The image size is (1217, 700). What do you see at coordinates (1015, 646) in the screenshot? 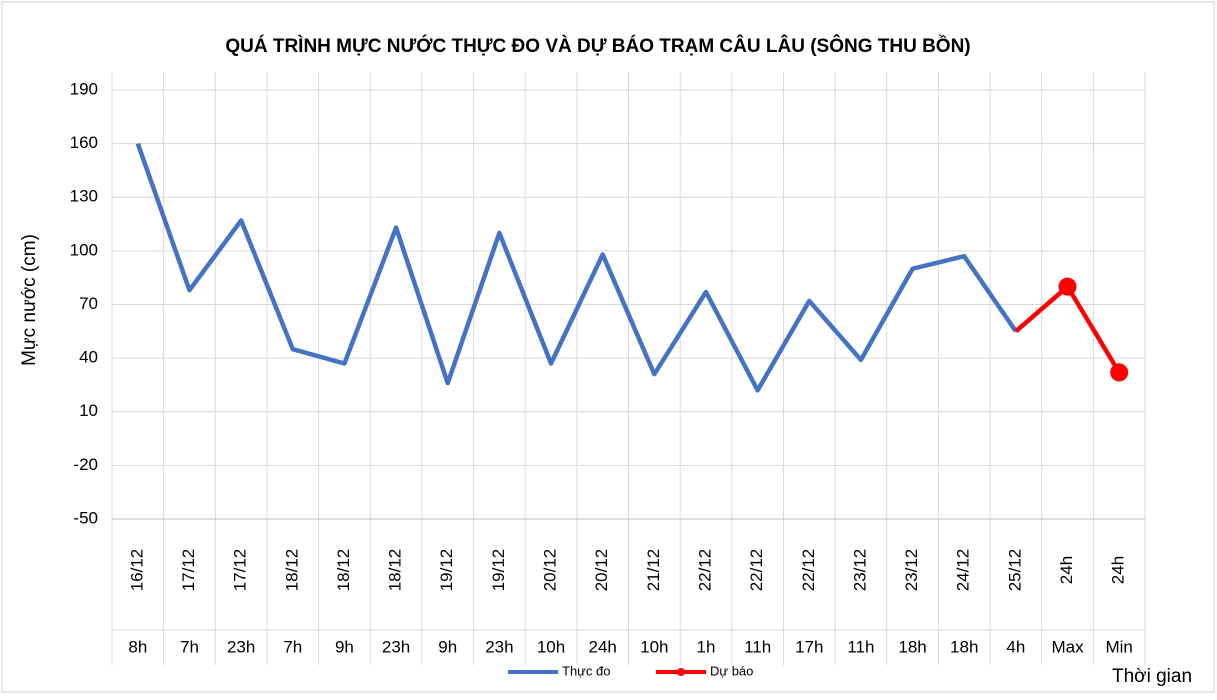
I see `x-tick-sublabel: 4h` at bounding box center [1015, 646].